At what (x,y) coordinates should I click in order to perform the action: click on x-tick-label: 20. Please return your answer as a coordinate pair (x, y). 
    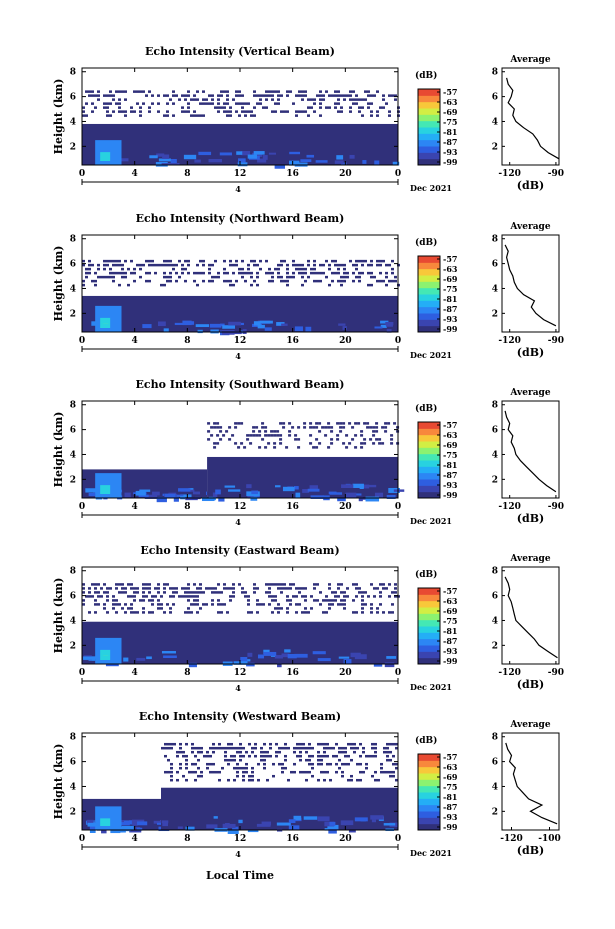
    Looking at the image, I should click on (345, 507).